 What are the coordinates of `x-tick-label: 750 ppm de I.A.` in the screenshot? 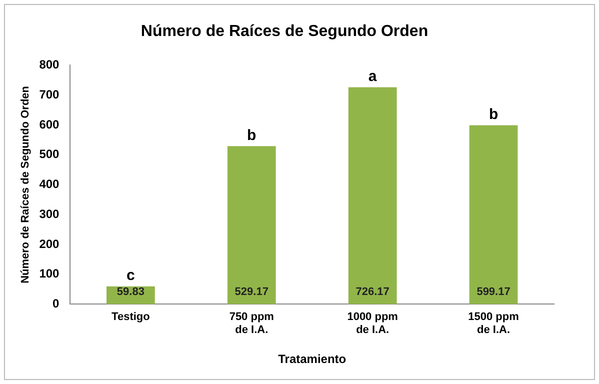 It's located at (251, 323).